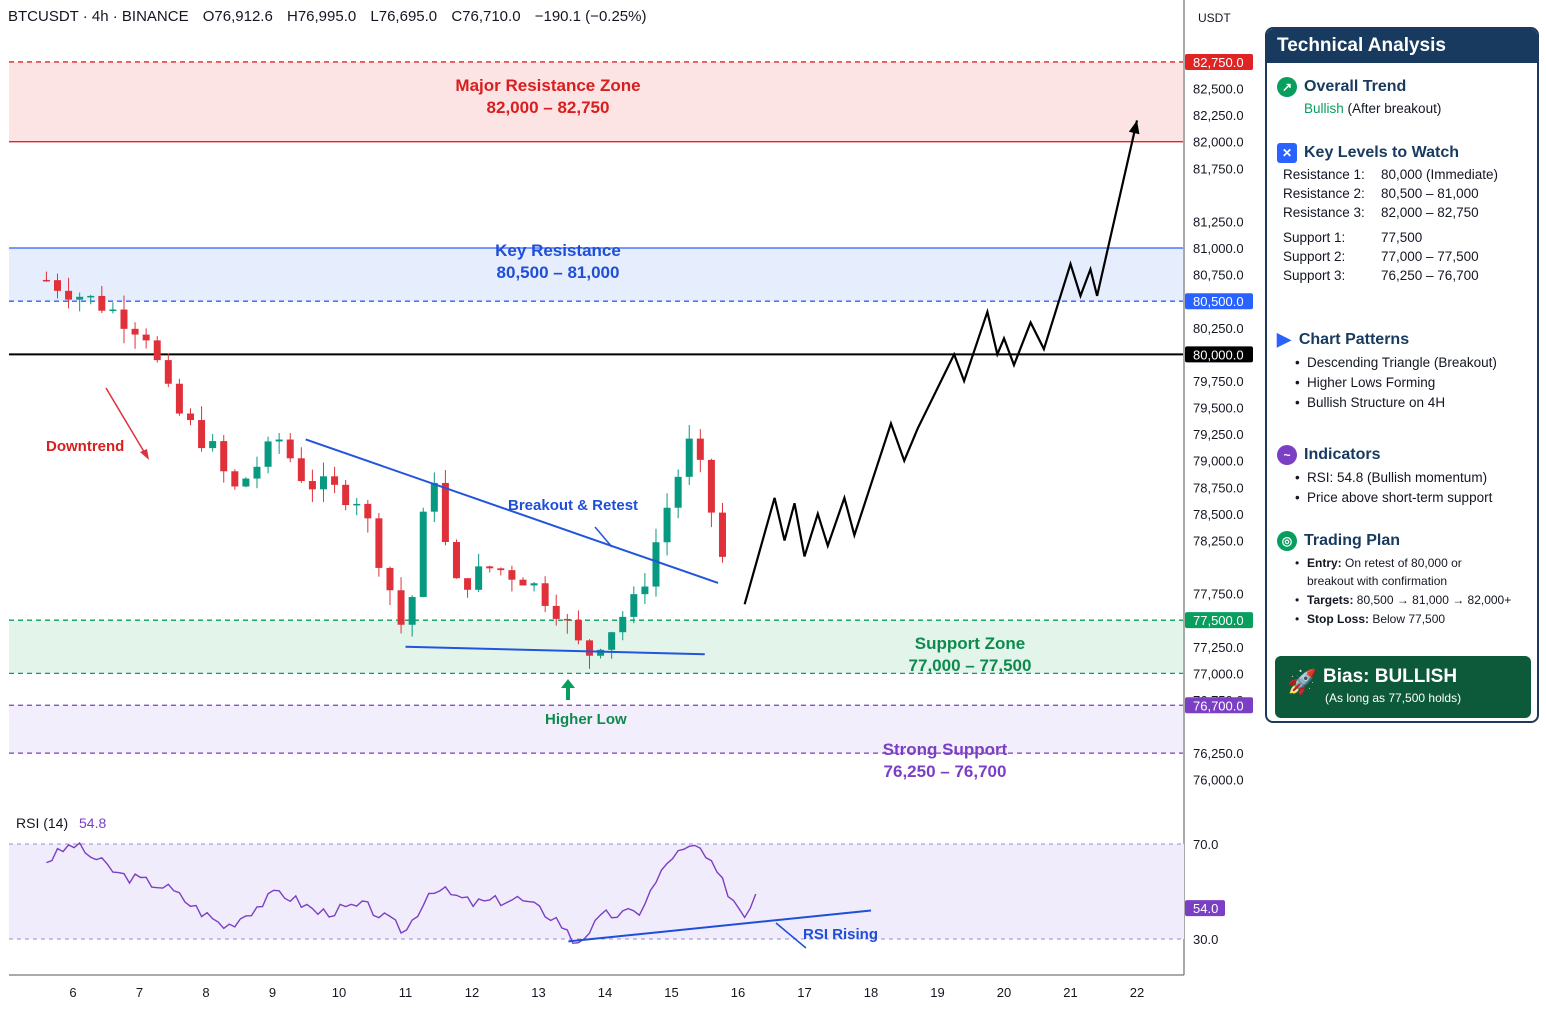  What do you see at coordinates (1355, 86) in the screenshot?
I see `trend-heading: Overall Trend` at bounding box center [1355, 86].